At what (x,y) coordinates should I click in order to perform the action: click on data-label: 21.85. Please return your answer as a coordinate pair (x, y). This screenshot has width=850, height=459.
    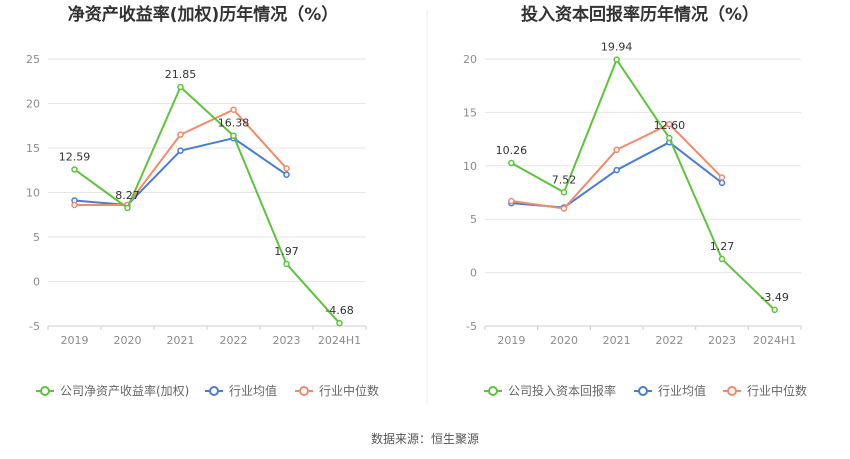
    Looking at the image, I should click on (181, 74).